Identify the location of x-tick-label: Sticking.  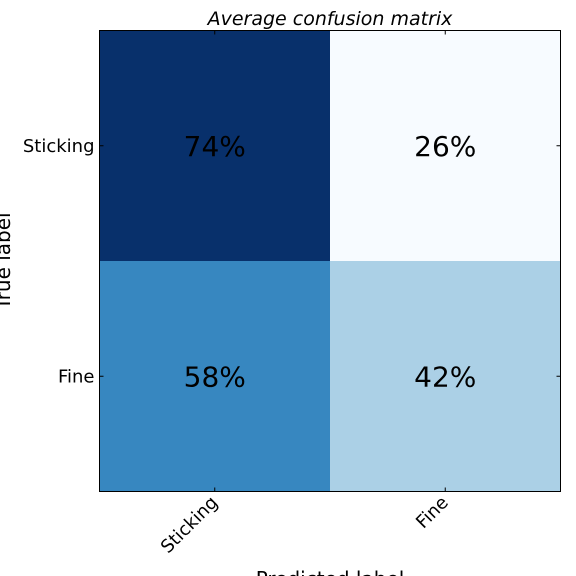
(190, 525).